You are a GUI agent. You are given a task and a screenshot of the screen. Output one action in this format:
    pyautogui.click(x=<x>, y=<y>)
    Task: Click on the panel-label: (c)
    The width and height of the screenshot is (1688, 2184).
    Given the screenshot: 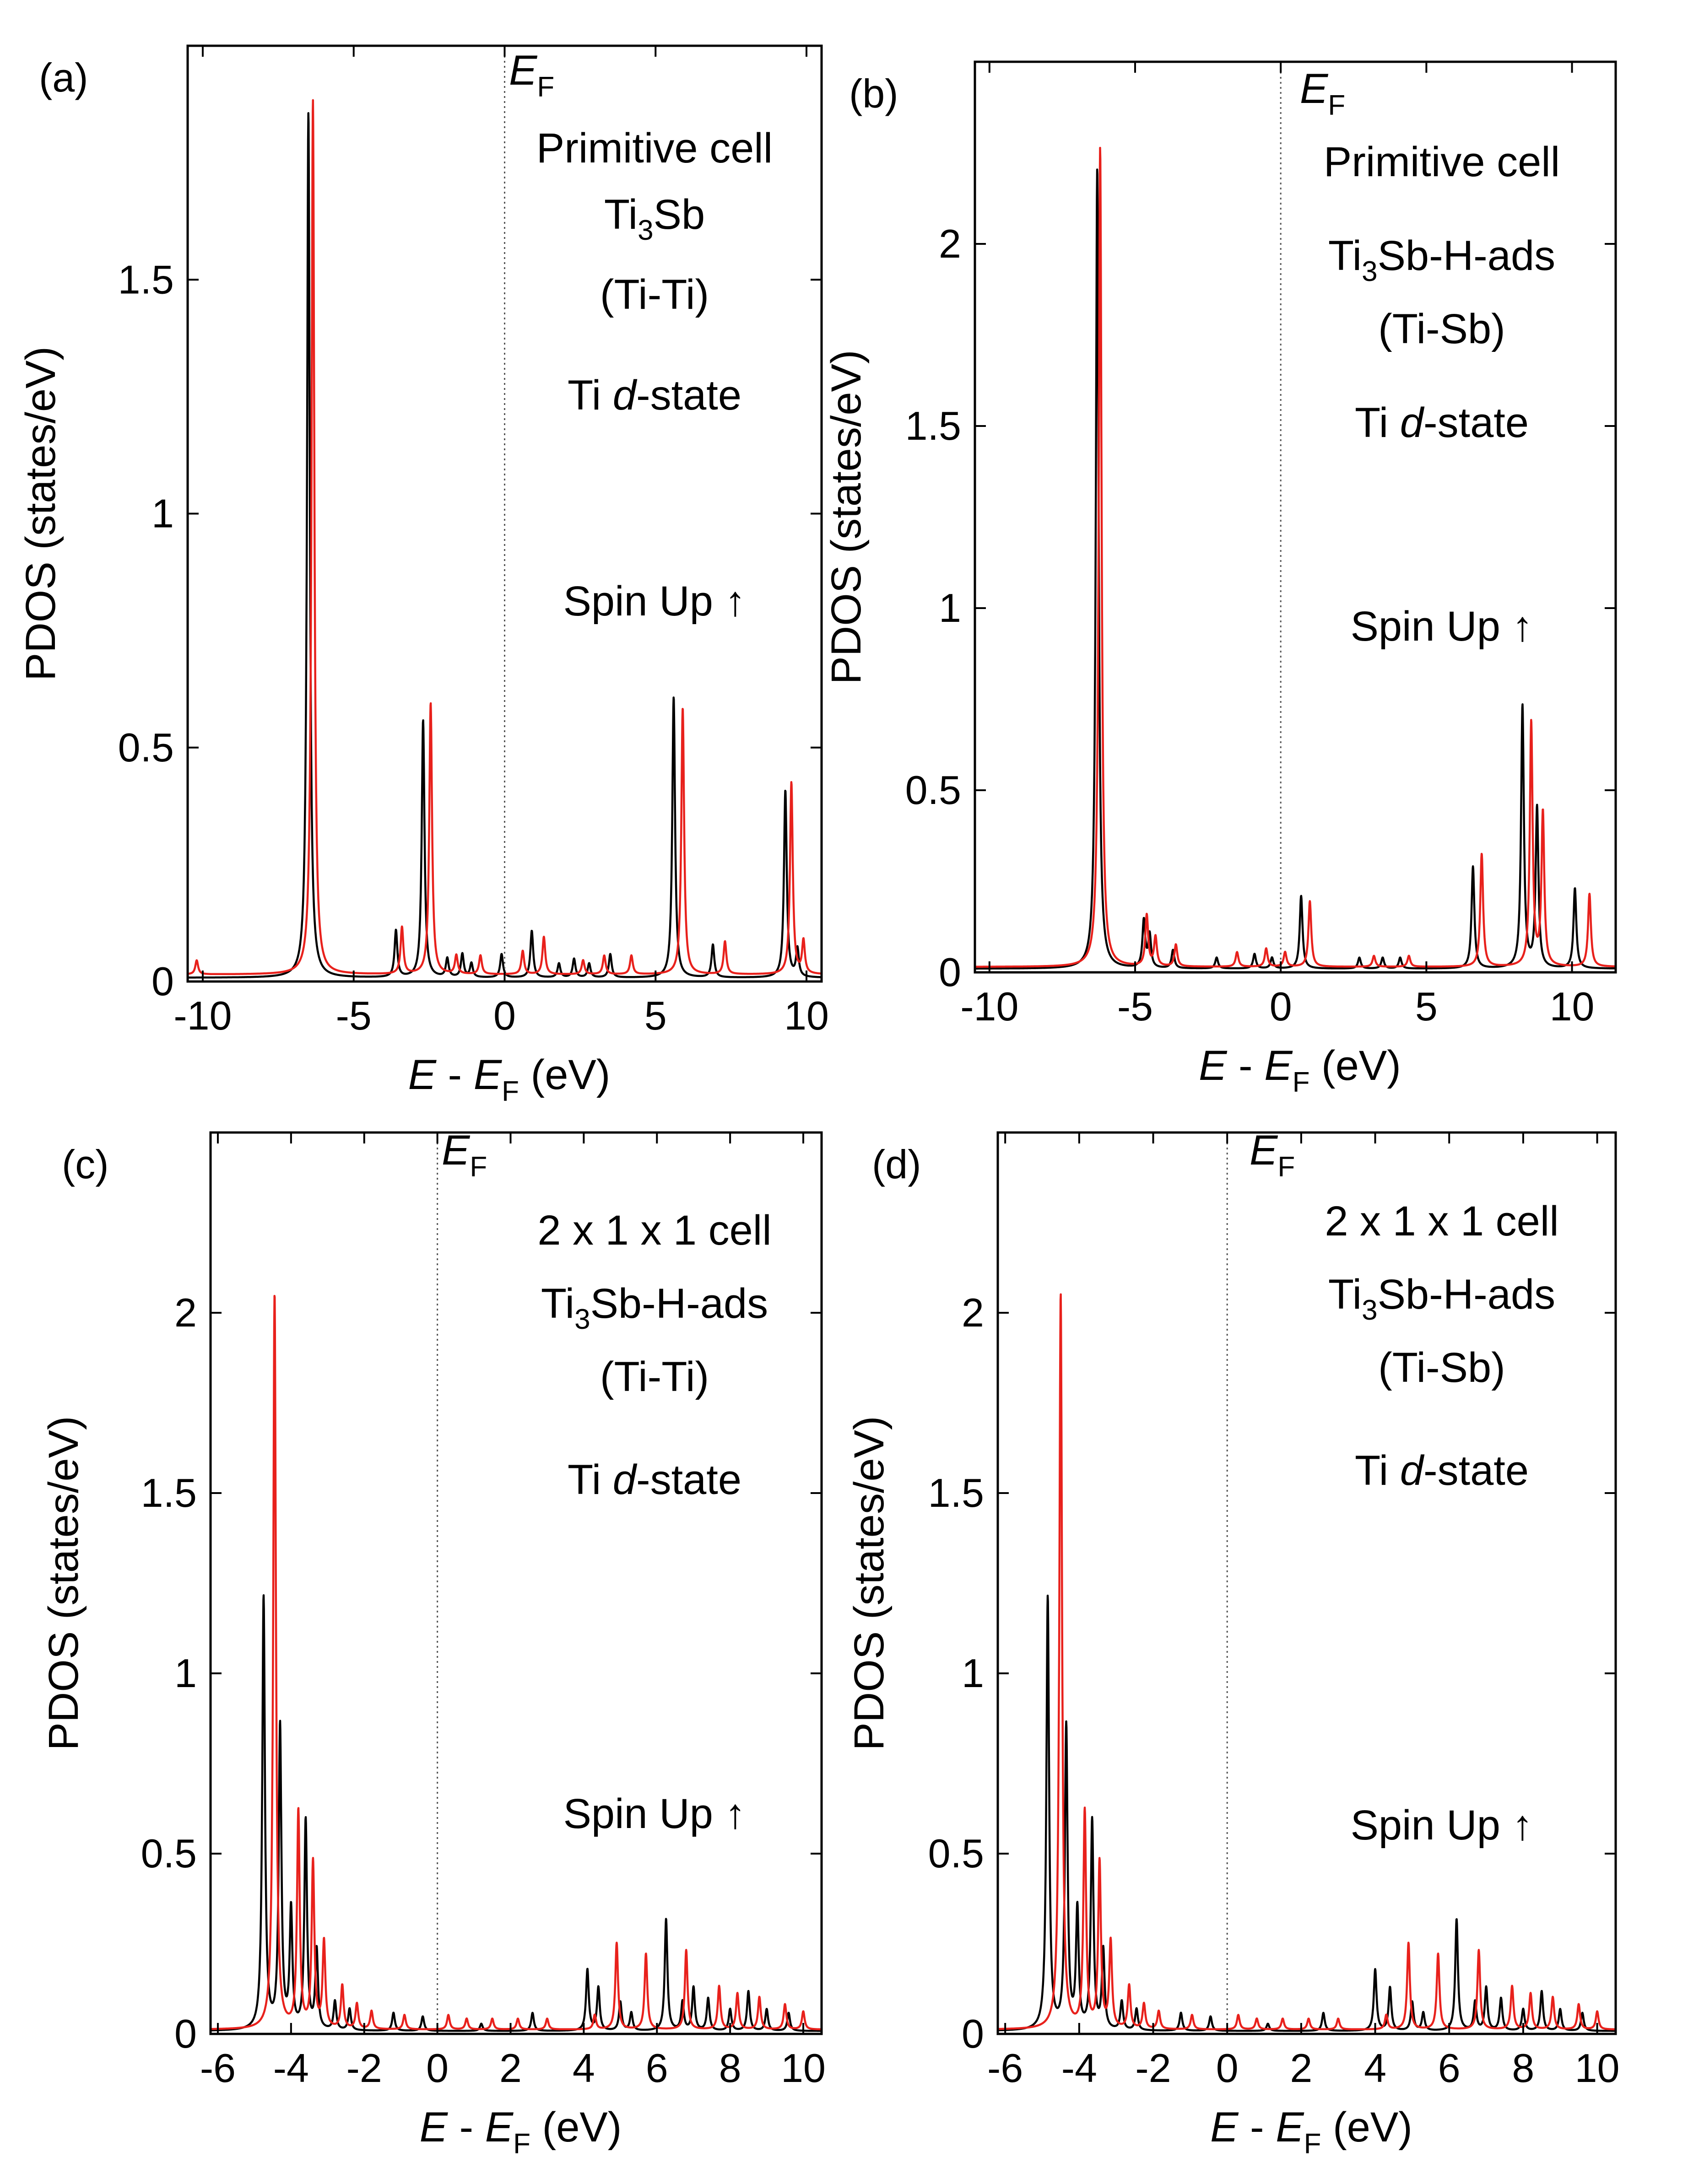 What is the action you would take?
    pyautogui.click(x=85, y=1164)
    